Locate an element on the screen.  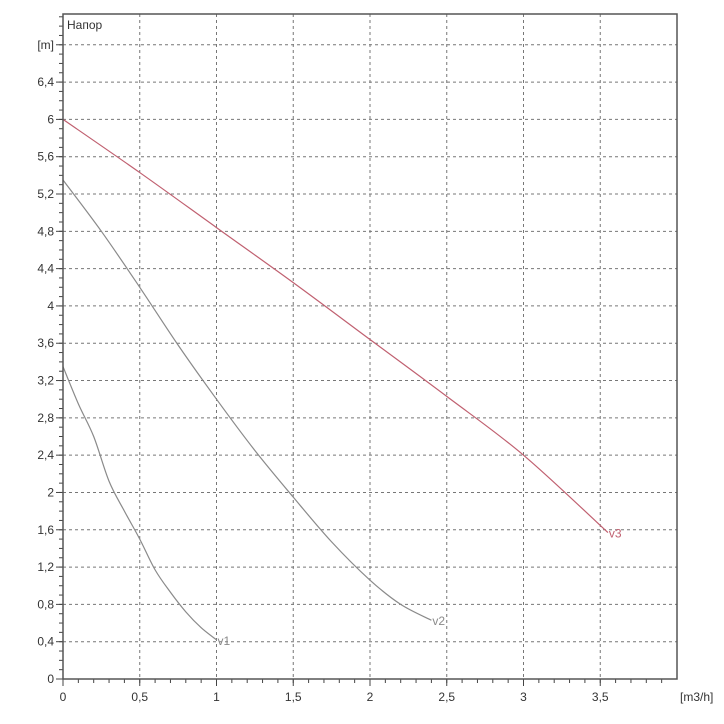
y-tick-label: 0,8 is located at coordinates (45, 604).